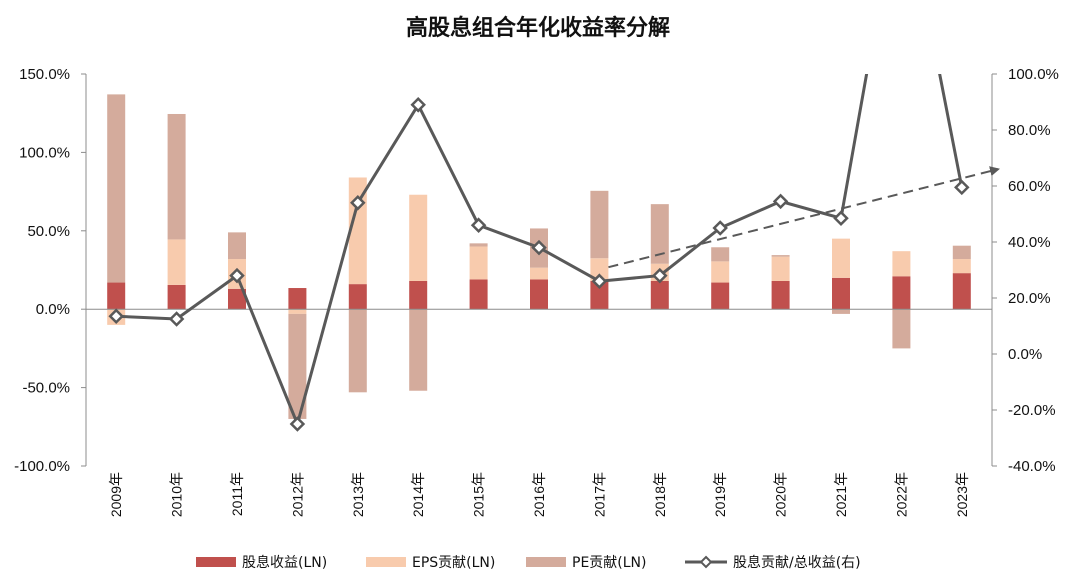  Describe the element at coordinates (599, 224) in the screenshot. I see `bar-pe-2017年` at that location.